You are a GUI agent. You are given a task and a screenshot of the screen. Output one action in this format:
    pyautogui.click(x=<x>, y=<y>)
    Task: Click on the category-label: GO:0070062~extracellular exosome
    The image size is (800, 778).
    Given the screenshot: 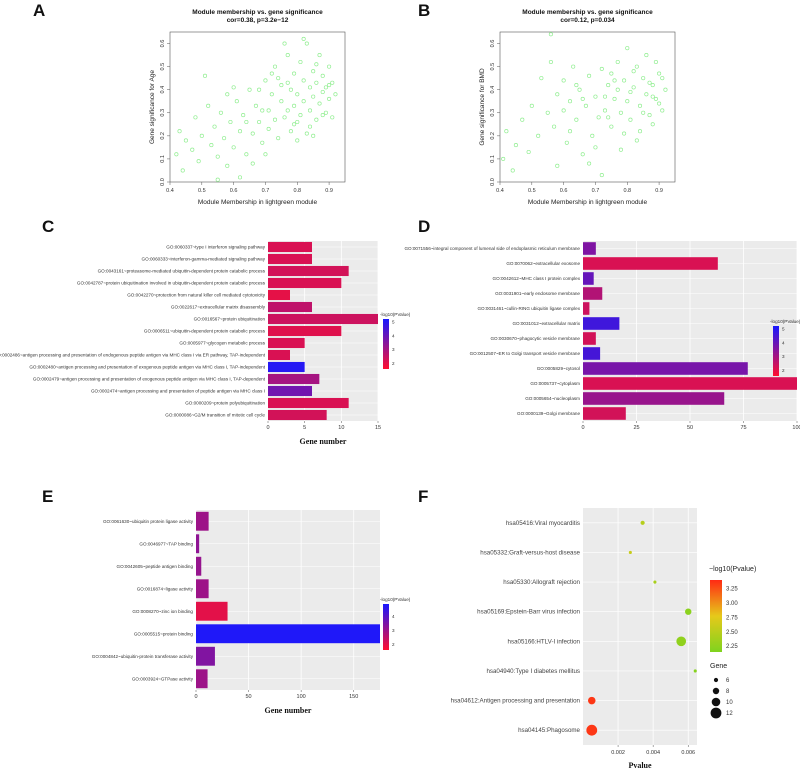 What is the action you would take?
    pyautogui.click(x=543, y=263)
    